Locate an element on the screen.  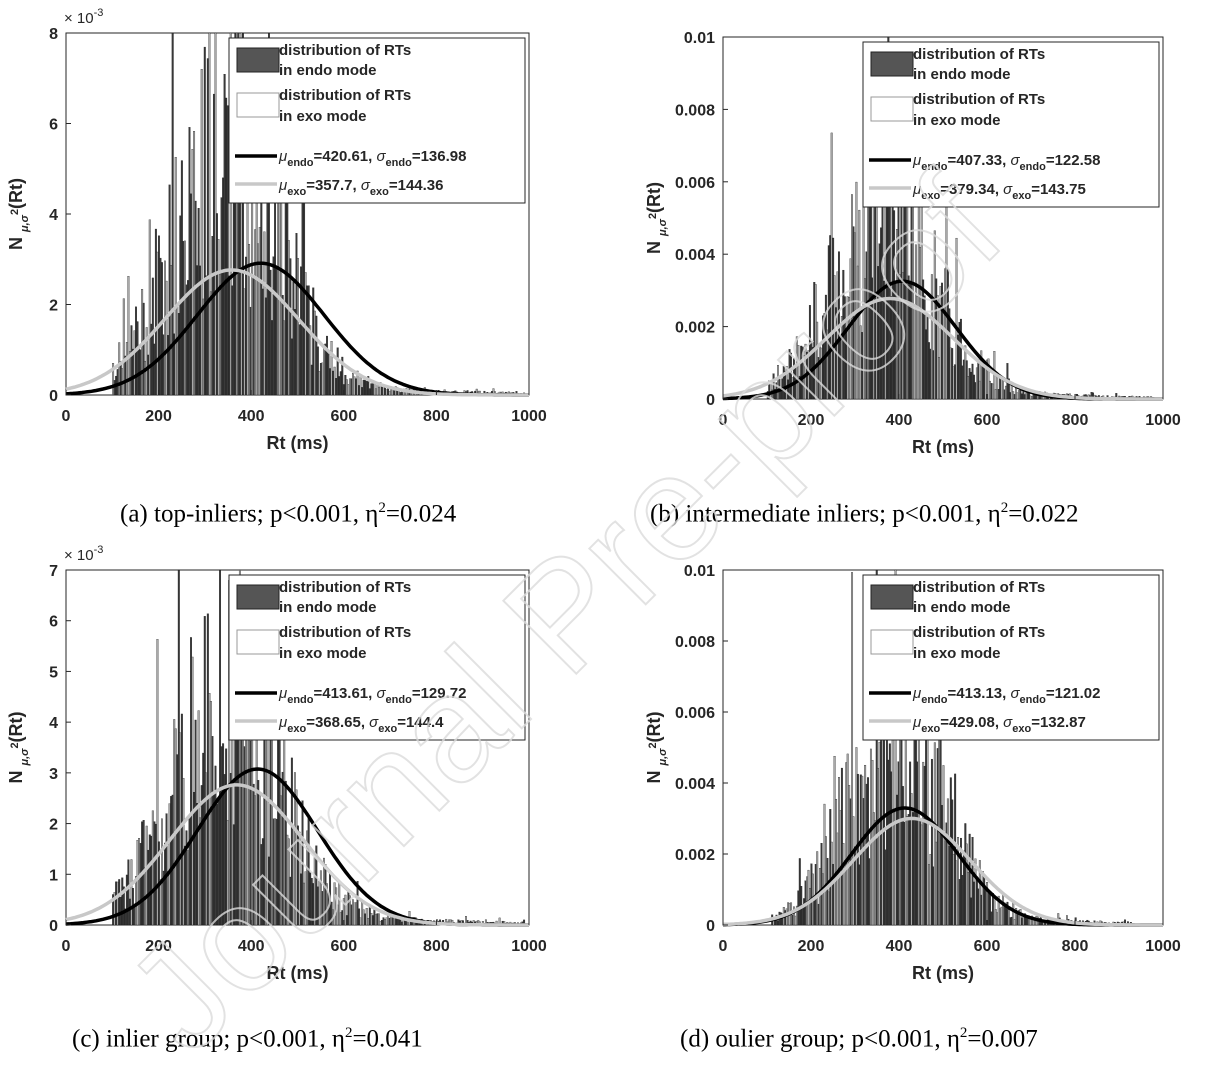
pc-x-tick-label: 800 is located at coordinates (436, 946).